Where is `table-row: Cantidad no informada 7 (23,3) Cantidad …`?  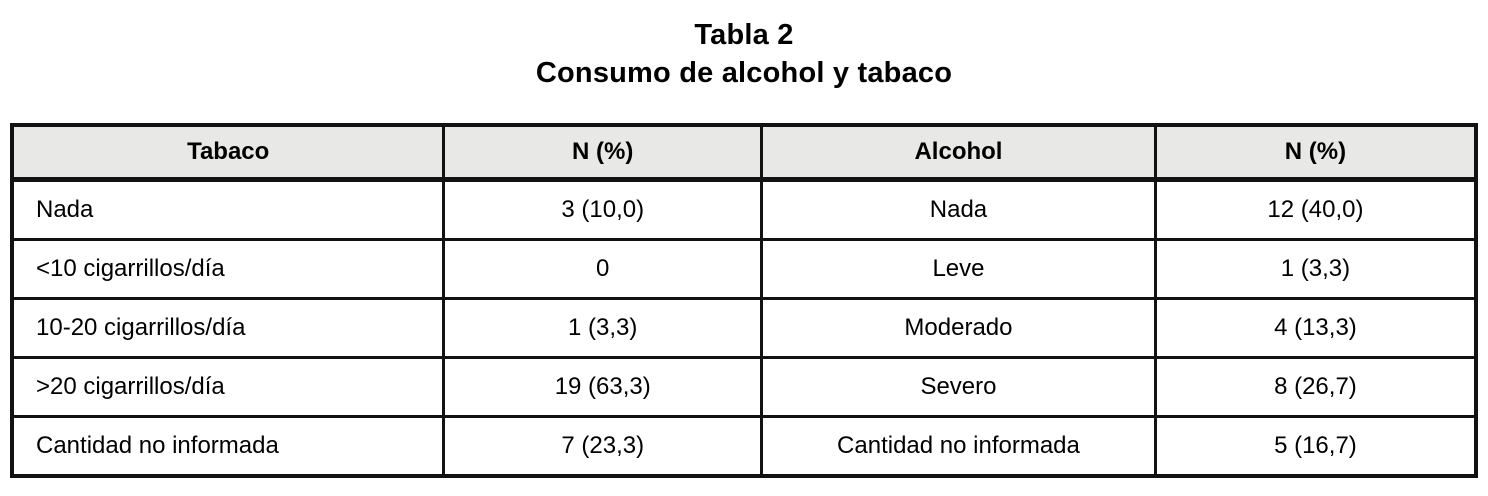 table-row: Cantidad no informada 7 (23,3) Cantidad … is located at coordinates (744, 446).